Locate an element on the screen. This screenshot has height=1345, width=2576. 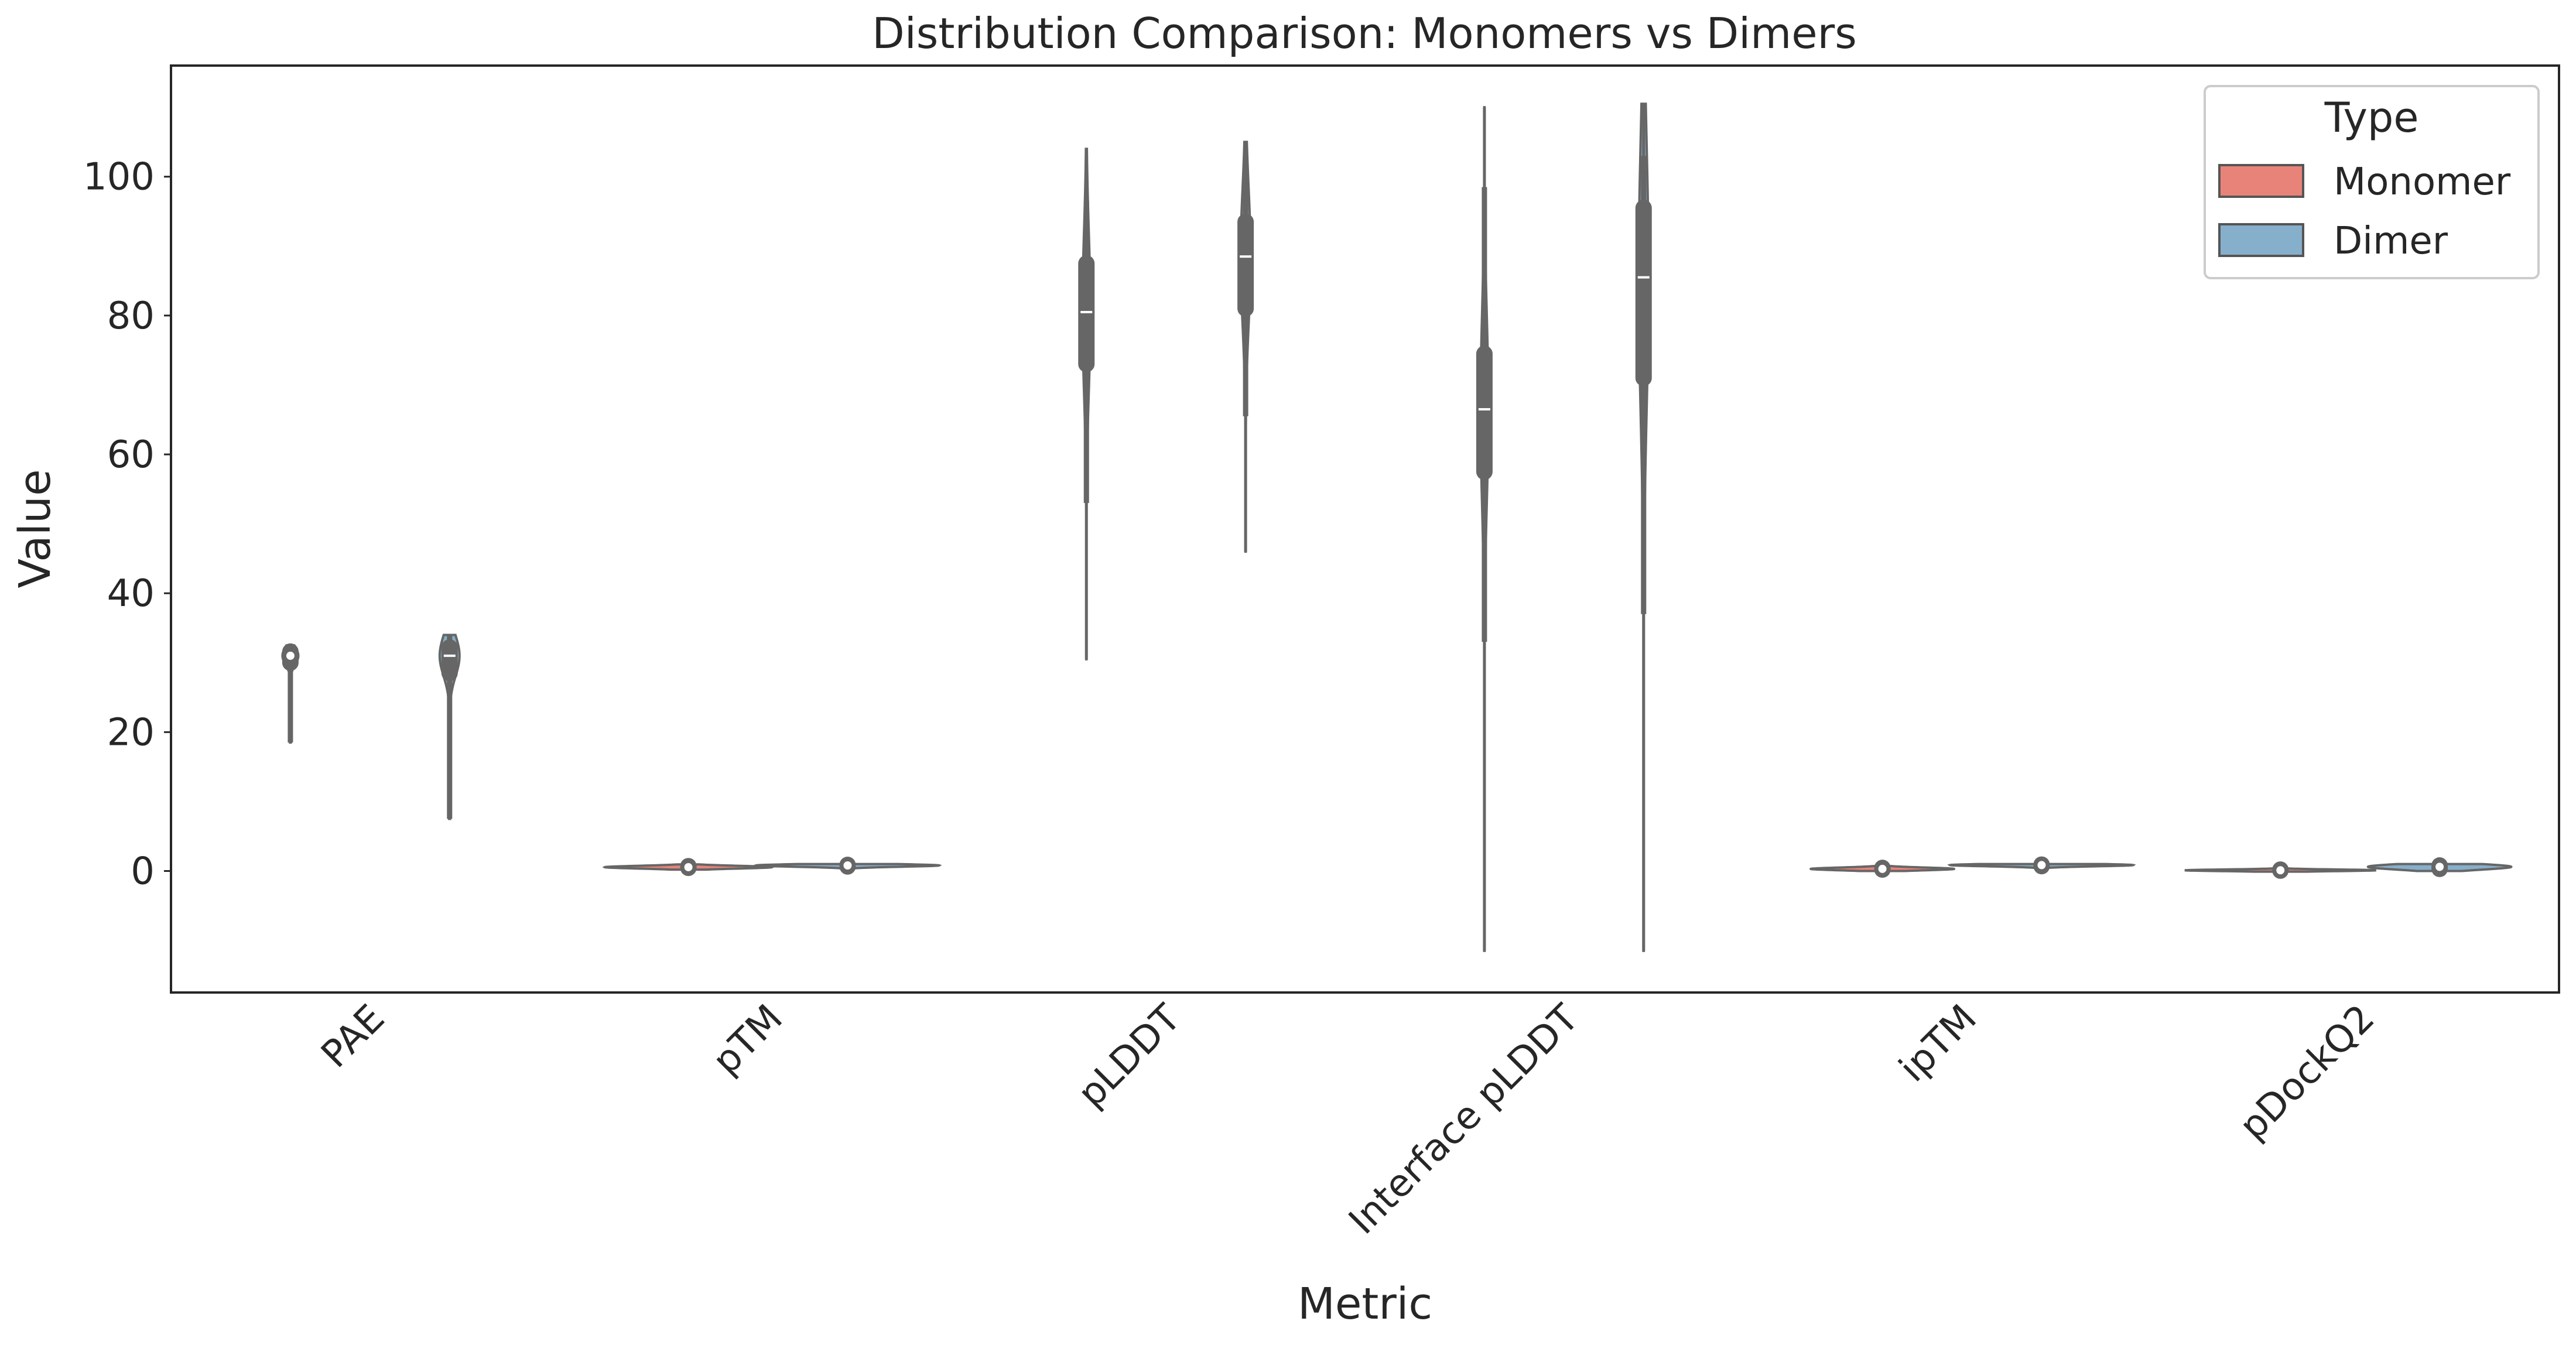
median-dimer-pdockq2 is located at coordinates (2440, 867).